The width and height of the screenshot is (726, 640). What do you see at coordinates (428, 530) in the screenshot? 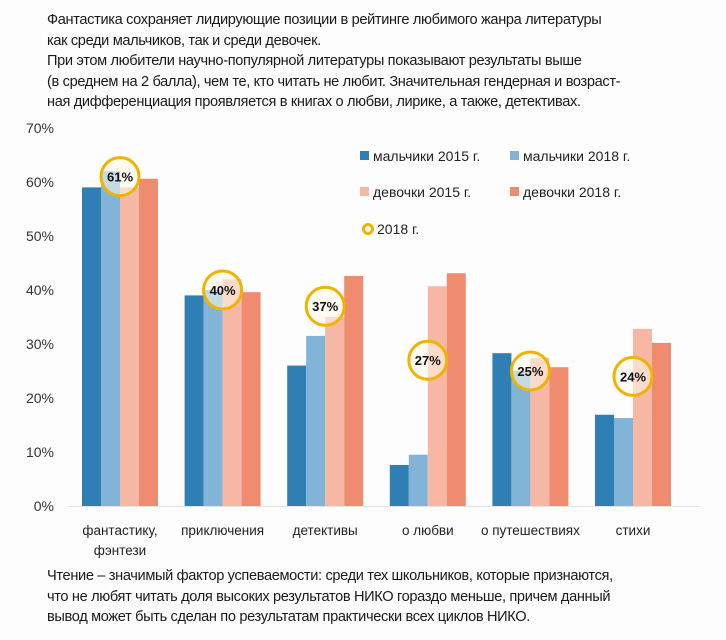
I see `x-tick-label: о любви` at bounding box center [428, 530].